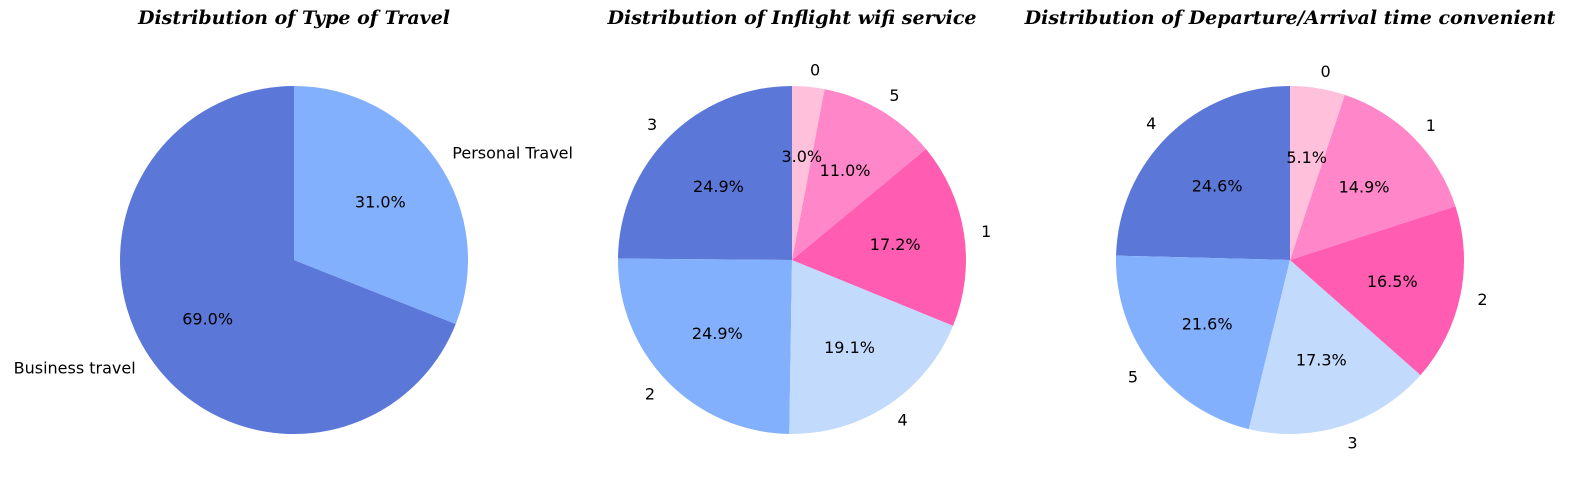 The height and width of the screenshot is (504, 1586). Describe the element at coordinates (1364, 186) in the screenshot. I see `slice-percent-label: 14.9%` at that location.